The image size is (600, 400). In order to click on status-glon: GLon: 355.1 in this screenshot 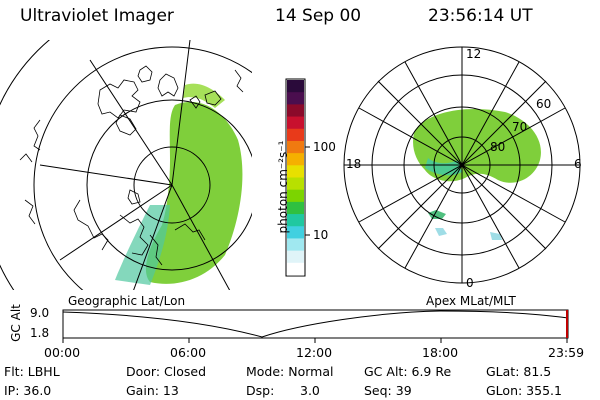, I will do `click(524, 390)`.